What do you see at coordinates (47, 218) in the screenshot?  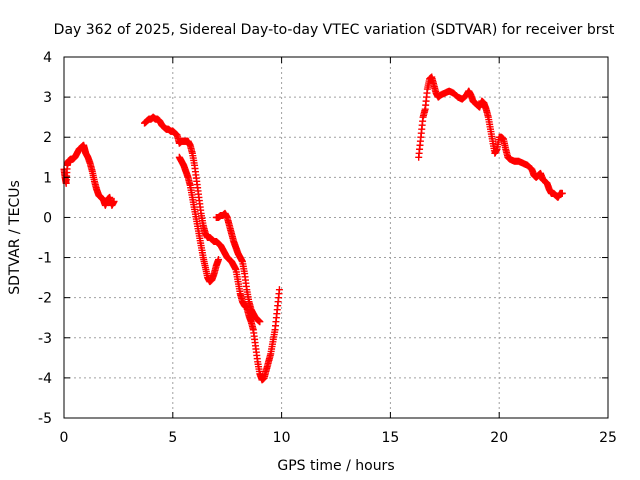 I see `y-tick-label: 0` at bounding box center [47, 218].